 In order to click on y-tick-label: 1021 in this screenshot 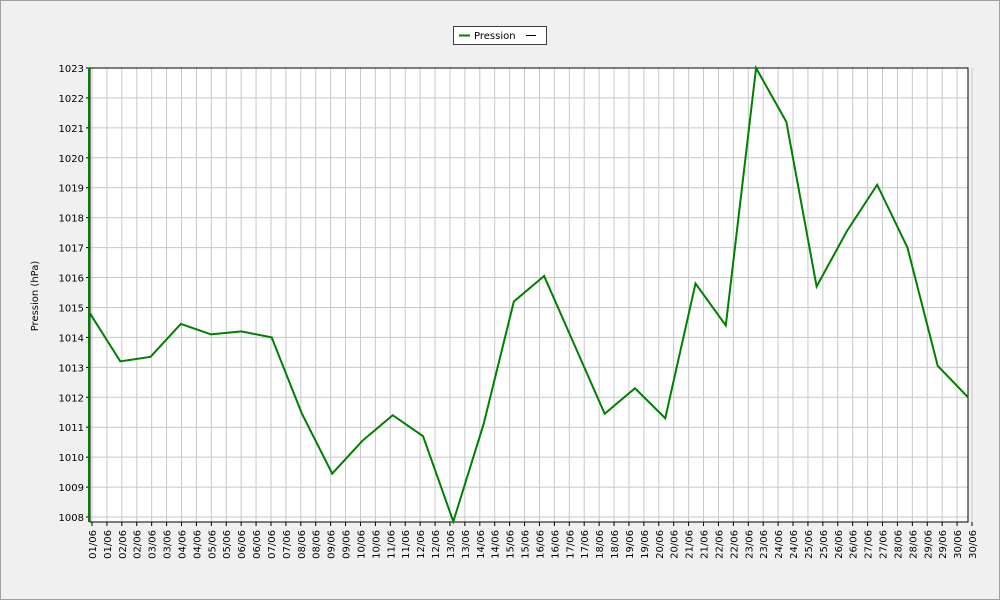, I will do `click(71, 129)`.